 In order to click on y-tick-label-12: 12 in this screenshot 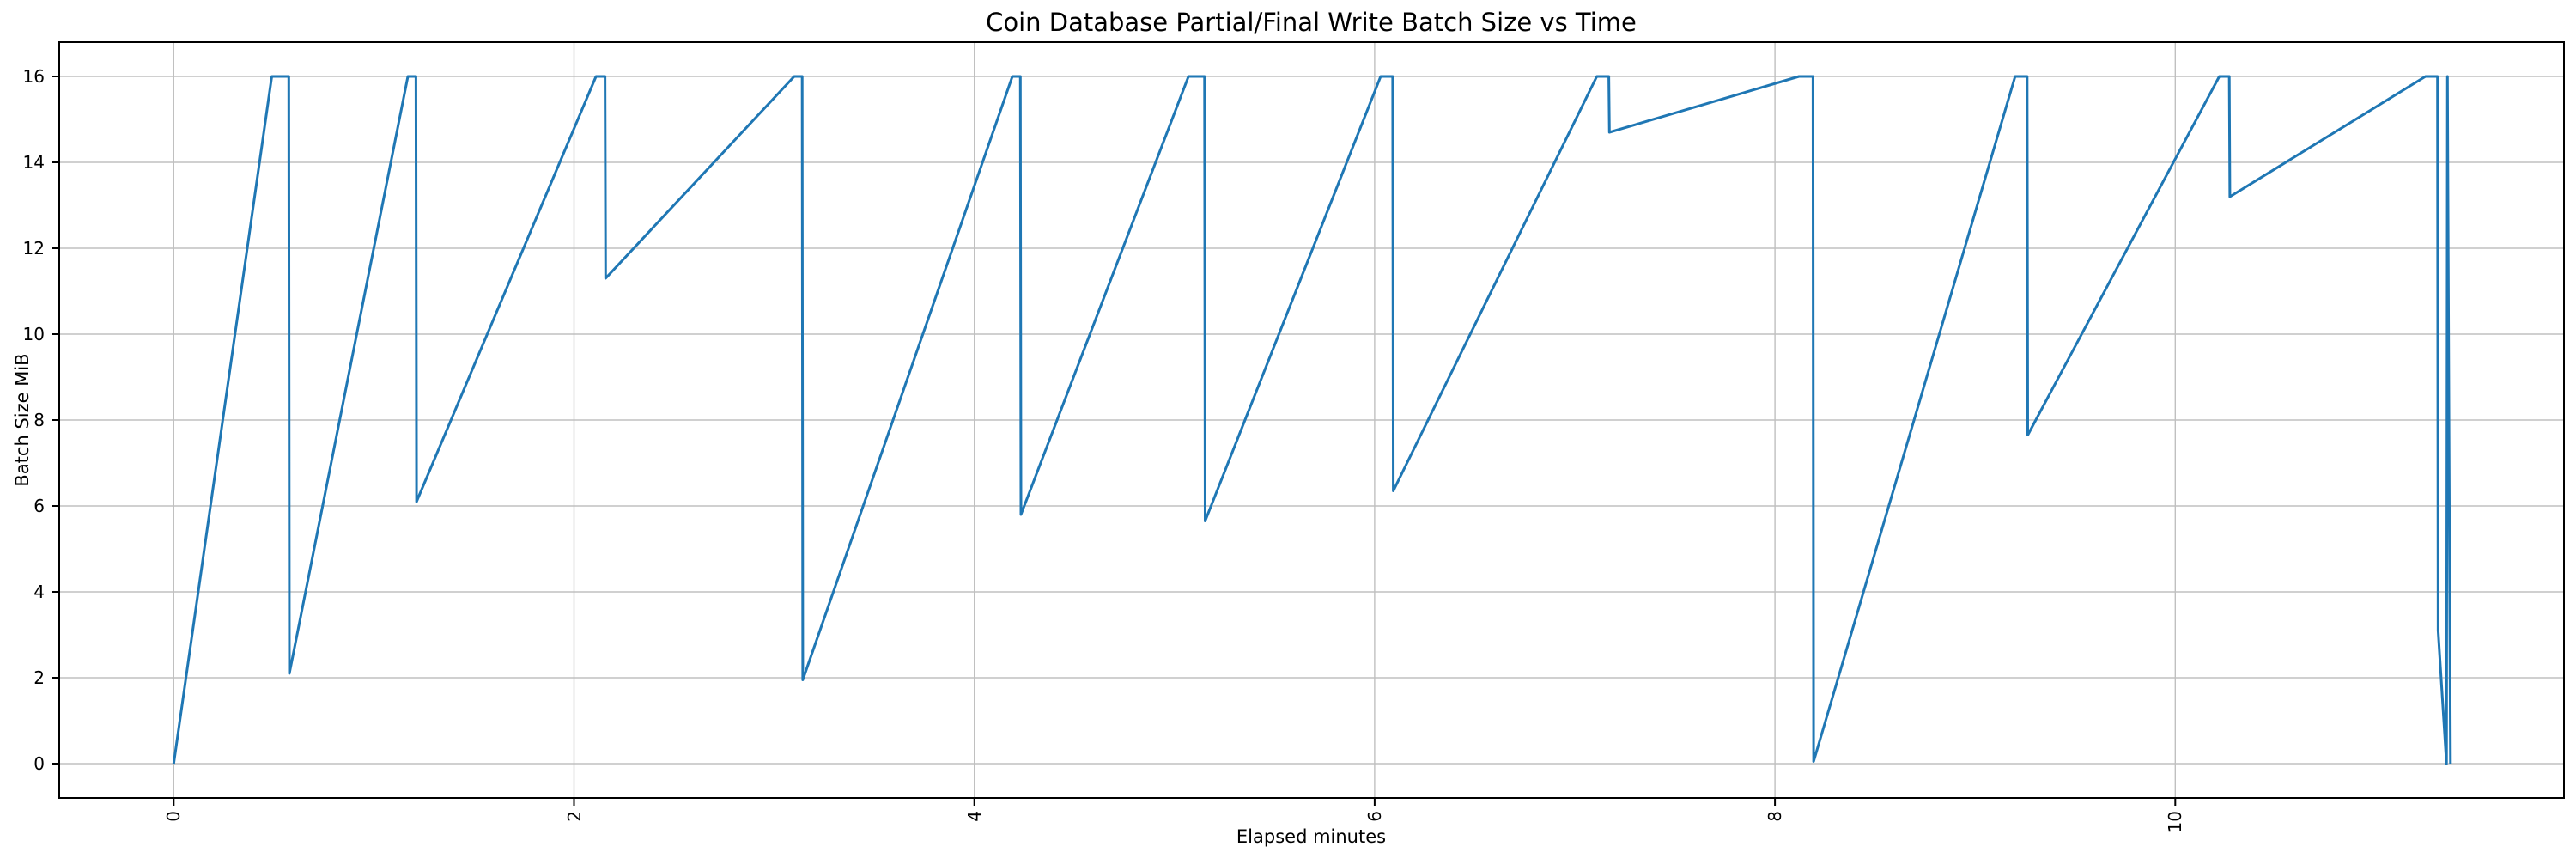, I will do `click(33, 249)`.